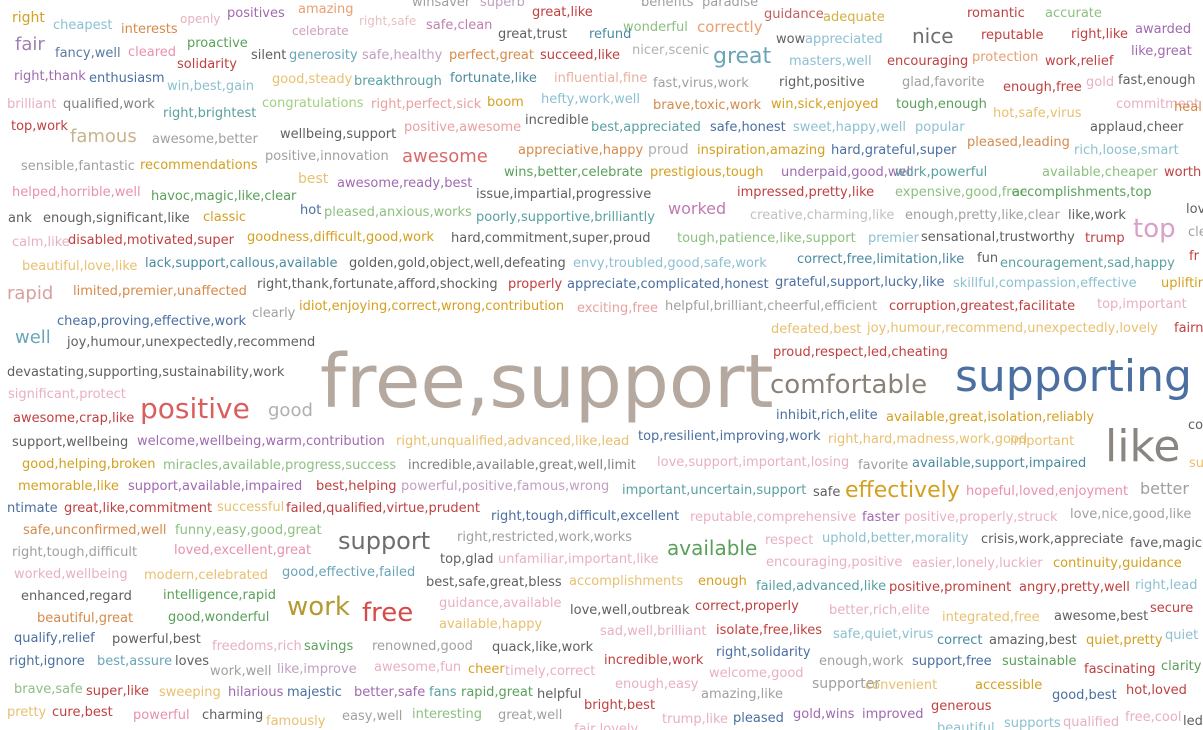 The width and height of the screenshot is (1203, 730). What do you see at coordinates (847, 172) in the screenshot?
I see `word-underpaid-good-well: underpaid,good,well` at bounding box center [847, 172].